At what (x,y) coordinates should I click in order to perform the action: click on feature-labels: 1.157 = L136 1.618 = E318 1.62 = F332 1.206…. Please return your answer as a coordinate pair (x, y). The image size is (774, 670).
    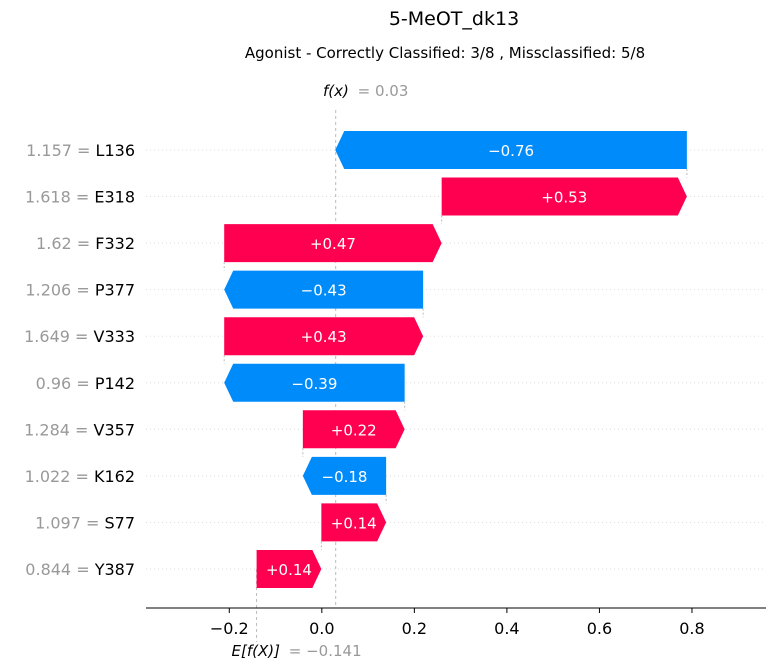
    Looking at the image, I should click on (79, 360).